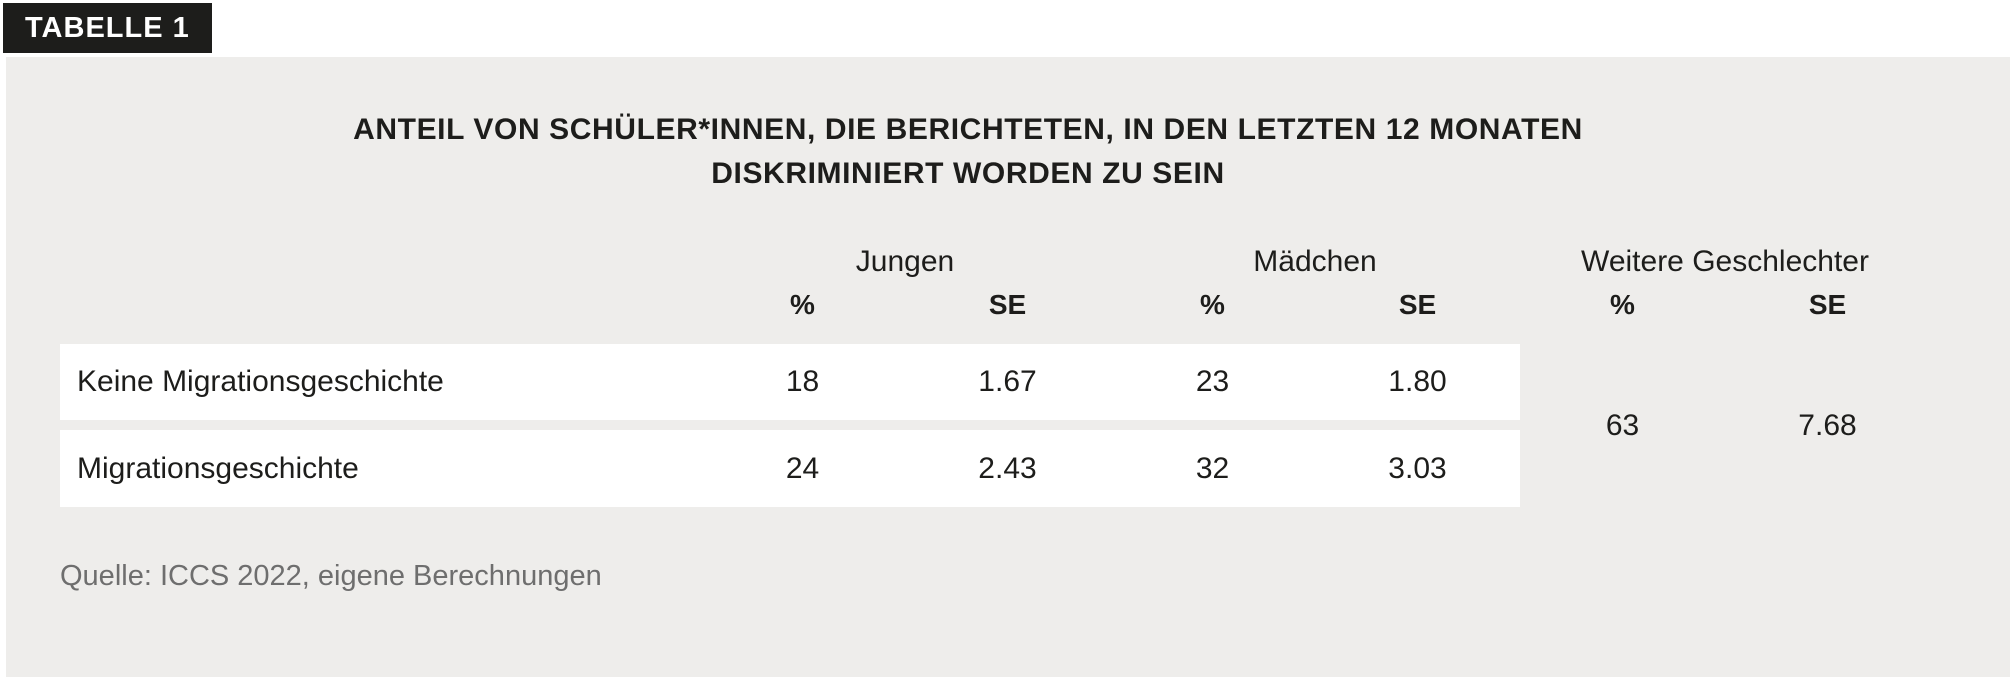 Image resolution: width=2010 pixels, height=677 pixels. What do you see at coordinates (380, 468) in the screenshot?
I see `row-label-migrationsgeschichte: Migrationsgeschichte` at bounding box center [380, 468].